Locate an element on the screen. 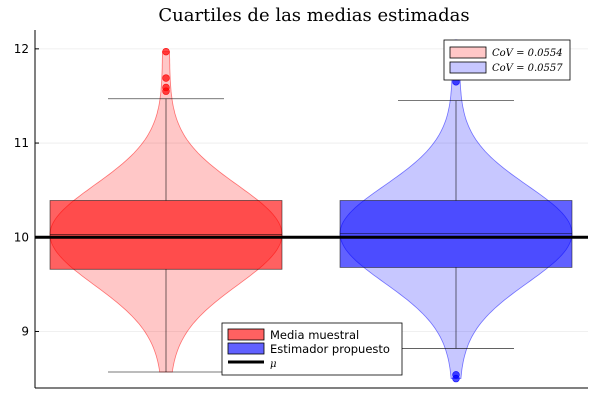  legend-box is located at coordinates (507, 60).